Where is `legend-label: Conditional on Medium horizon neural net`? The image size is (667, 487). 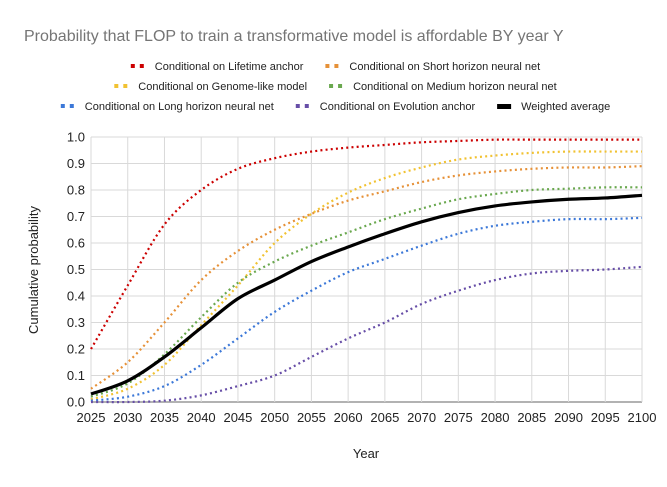
legend-label: Conditional on Medium horizon neural net is located at coordinates (455, 87).